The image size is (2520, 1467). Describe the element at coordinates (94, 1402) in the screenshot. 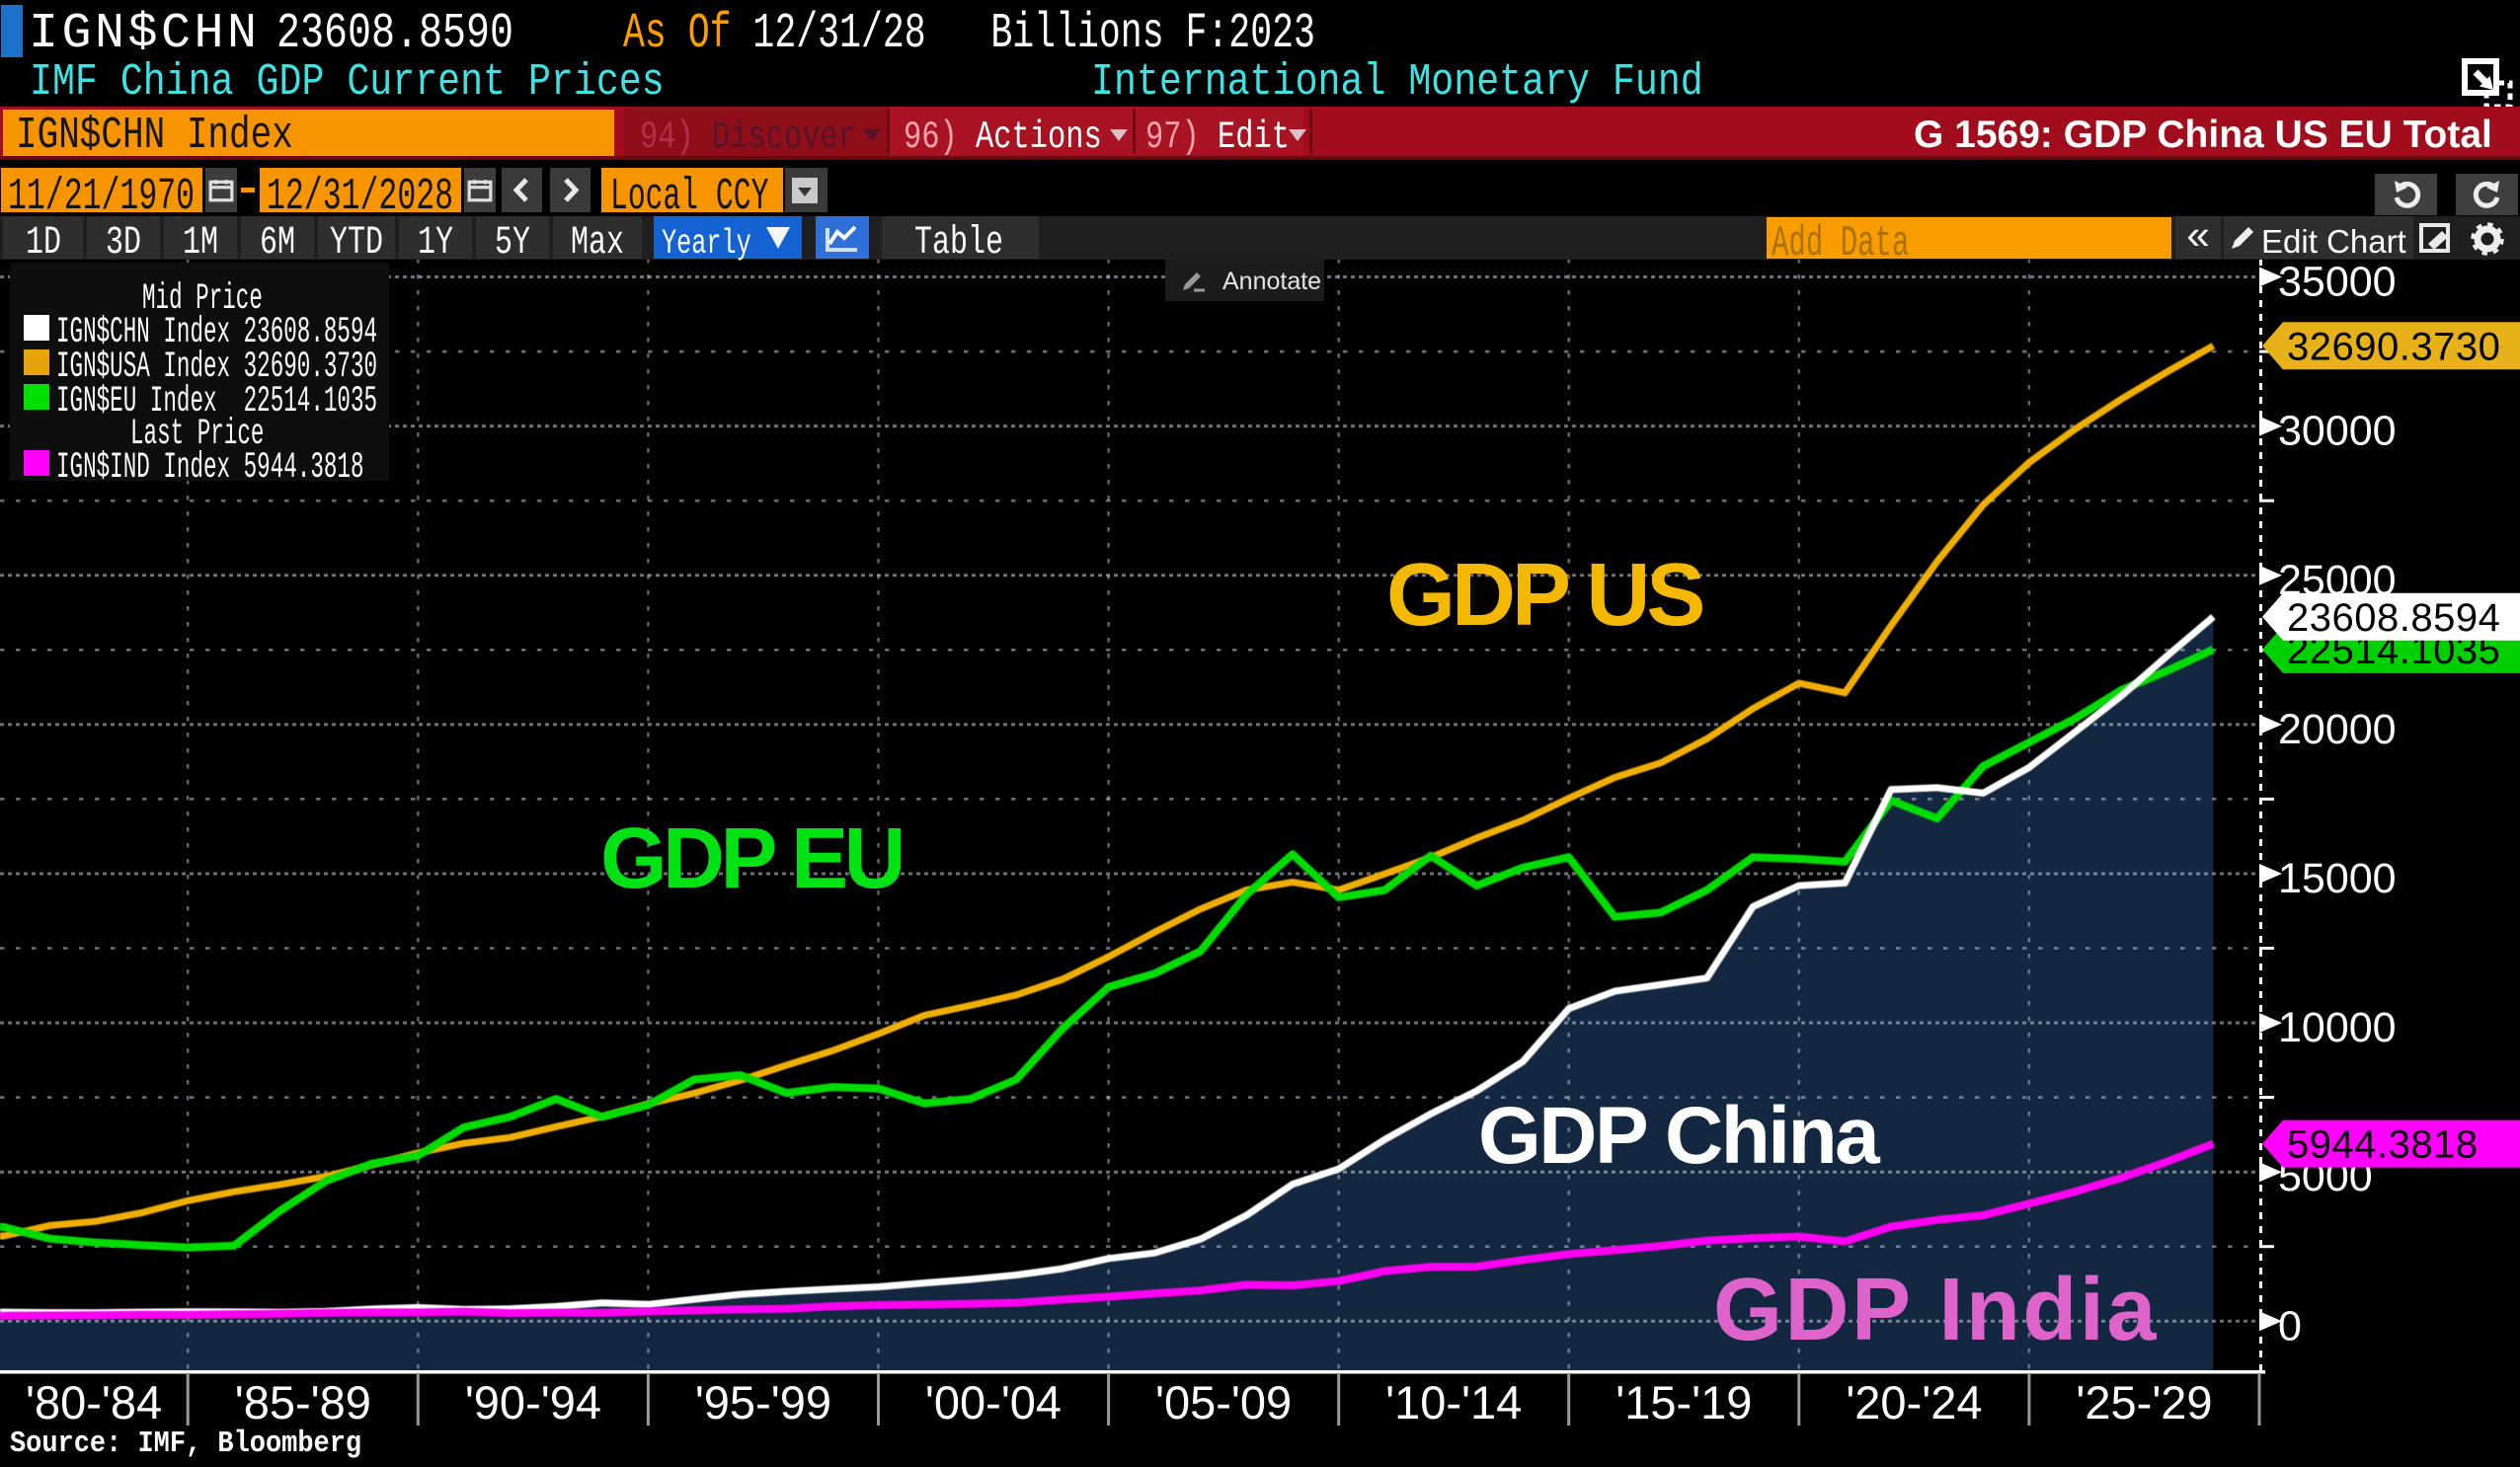

I see `svg-text: '80-'84` at that location.